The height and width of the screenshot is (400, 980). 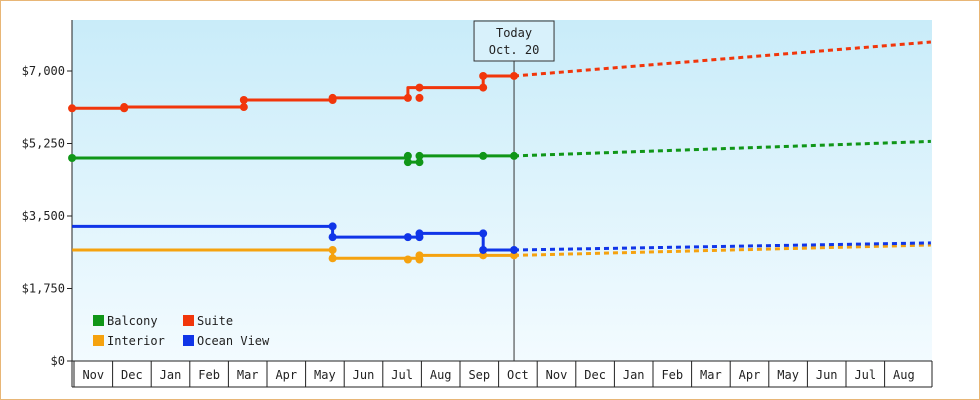 What do you see at coordinates (43, 216) in the screenshot?
I see `y-tick-label: $3,500` at bounding box center [43, 216].